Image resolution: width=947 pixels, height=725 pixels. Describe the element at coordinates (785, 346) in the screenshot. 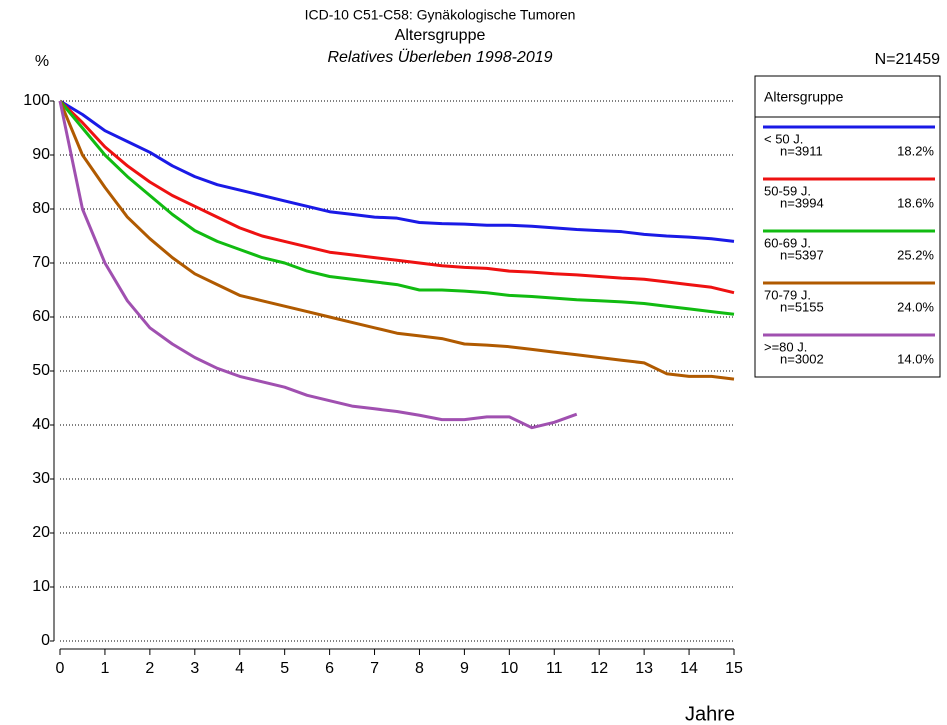

I see `legend-label: >=80 J.` at that location.